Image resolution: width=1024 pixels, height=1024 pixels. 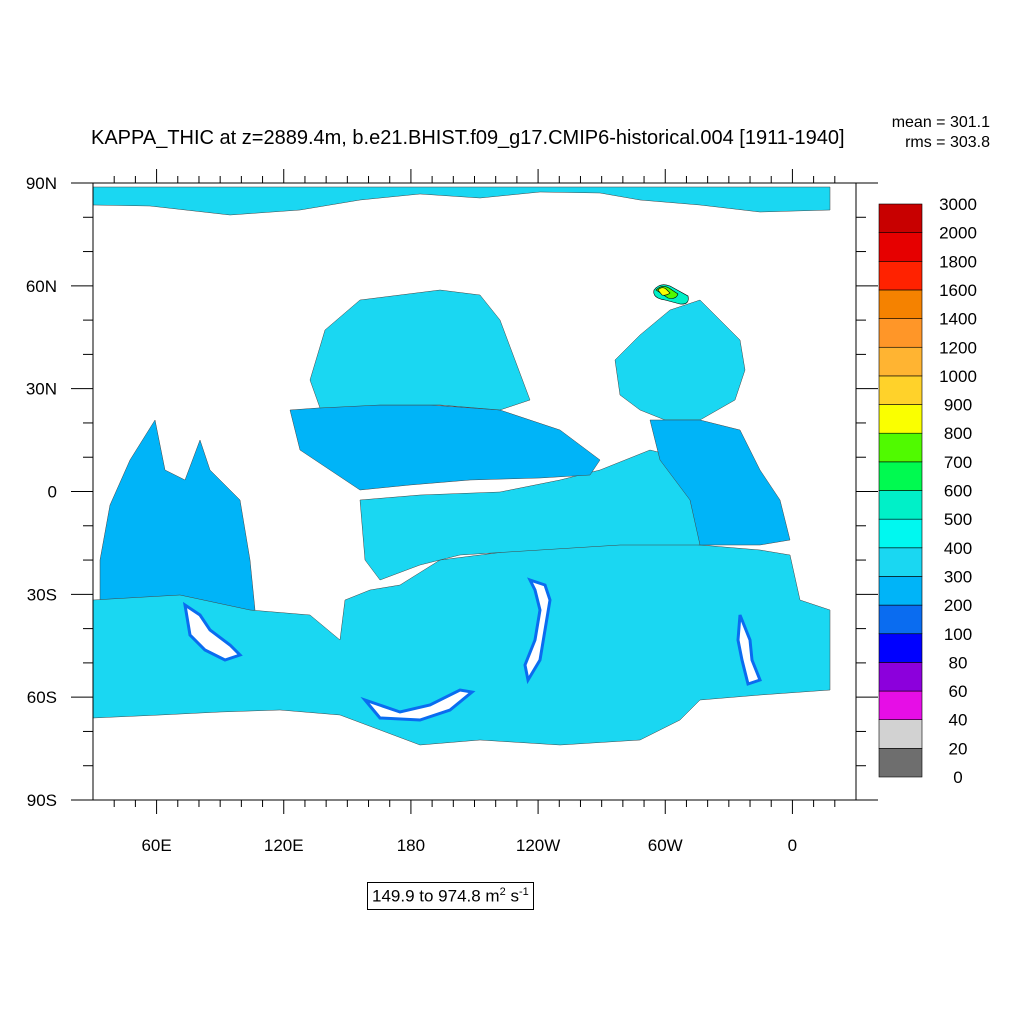 I want to click on x-tick-label: 180, so click(x=411, y=845).